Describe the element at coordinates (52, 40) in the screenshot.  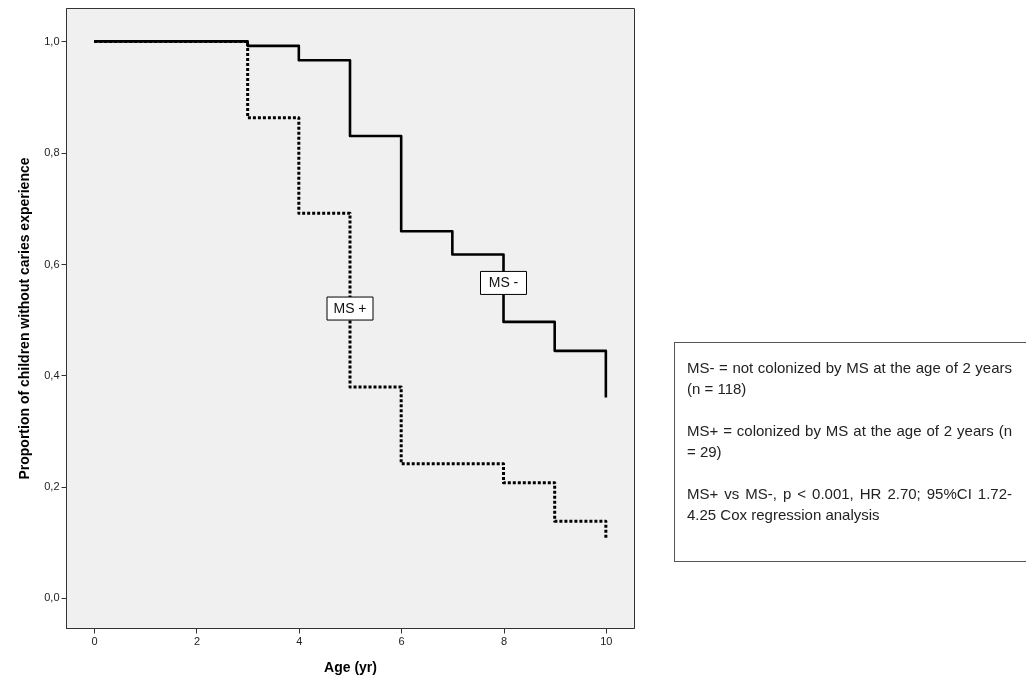
I see `y-tick-label: 1,0` at that location.